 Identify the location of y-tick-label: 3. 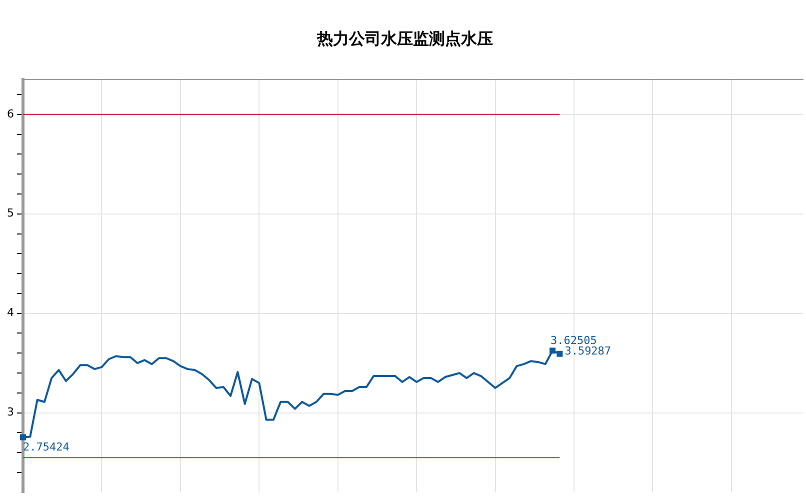
(10, 412).